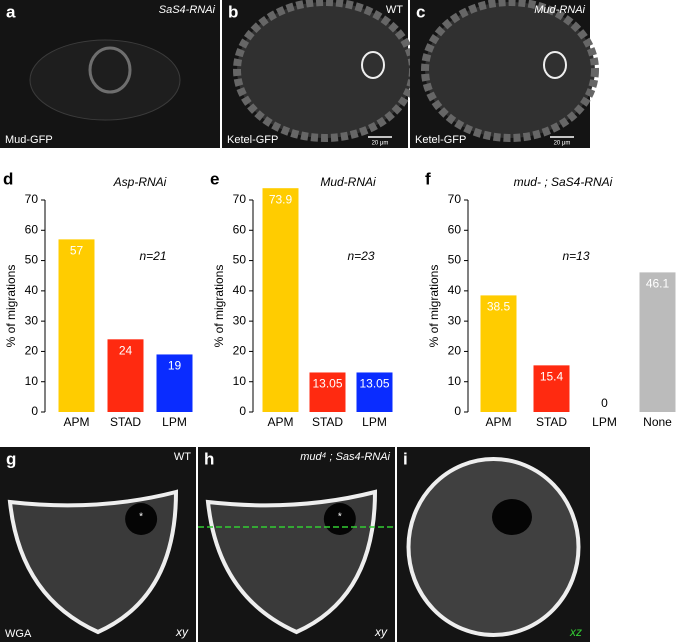  I want to click on condition-label: mud⁴ ; Sas4-RNAi, so click(345, 457).